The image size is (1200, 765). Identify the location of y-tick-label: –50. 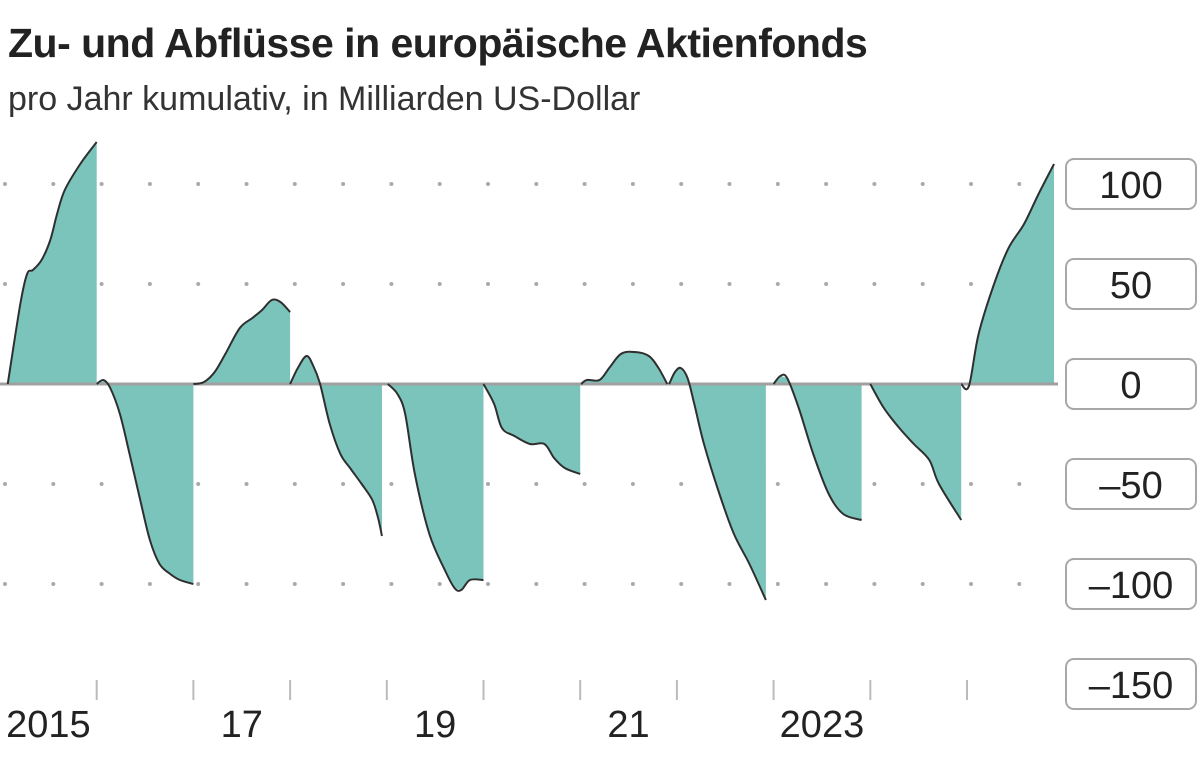
(1130, 486).